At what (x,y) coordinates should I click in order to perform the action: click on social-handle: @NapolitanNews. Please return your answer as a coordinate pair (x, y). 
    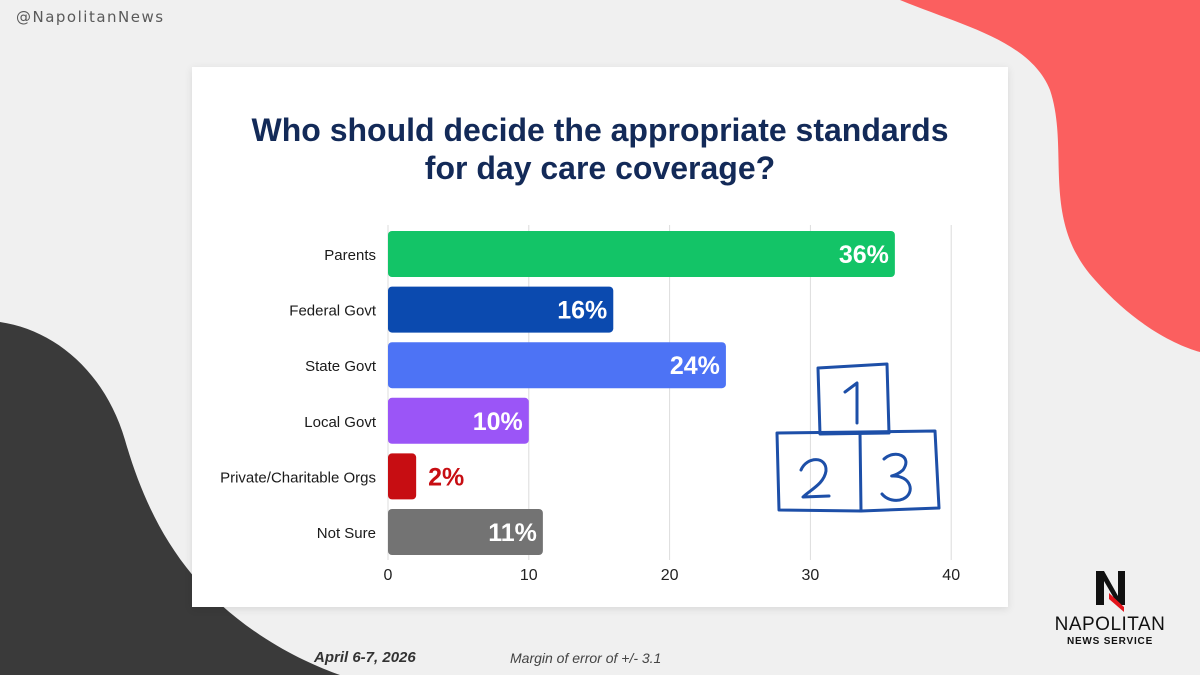
    Looking at the image, I should click on (90, 17).